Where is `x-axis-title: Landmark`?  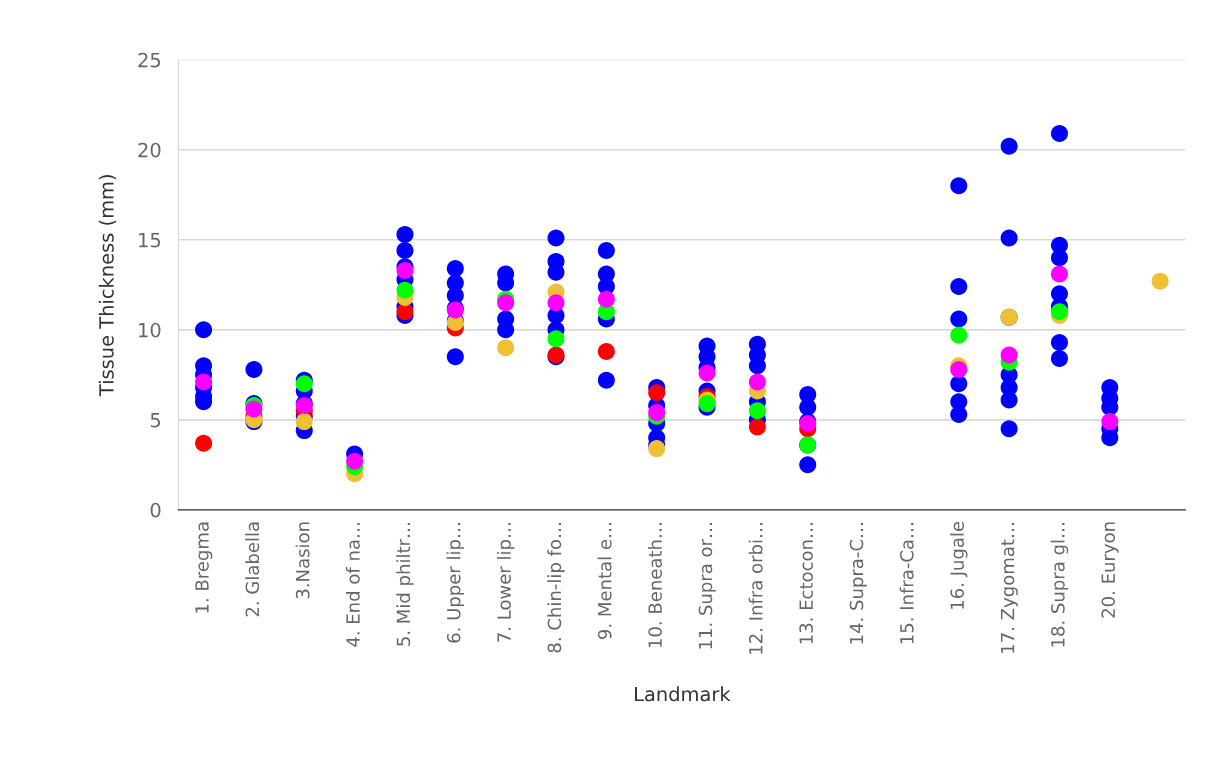 x-axis-title: Landmark is located at coordinates (683, 694).